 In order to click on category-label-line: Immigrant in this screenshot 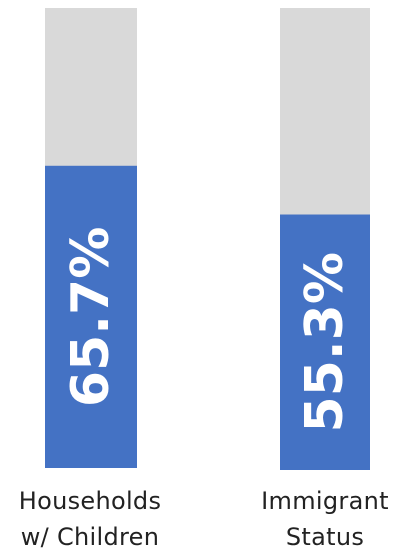, I will do `click(325, 501)`.